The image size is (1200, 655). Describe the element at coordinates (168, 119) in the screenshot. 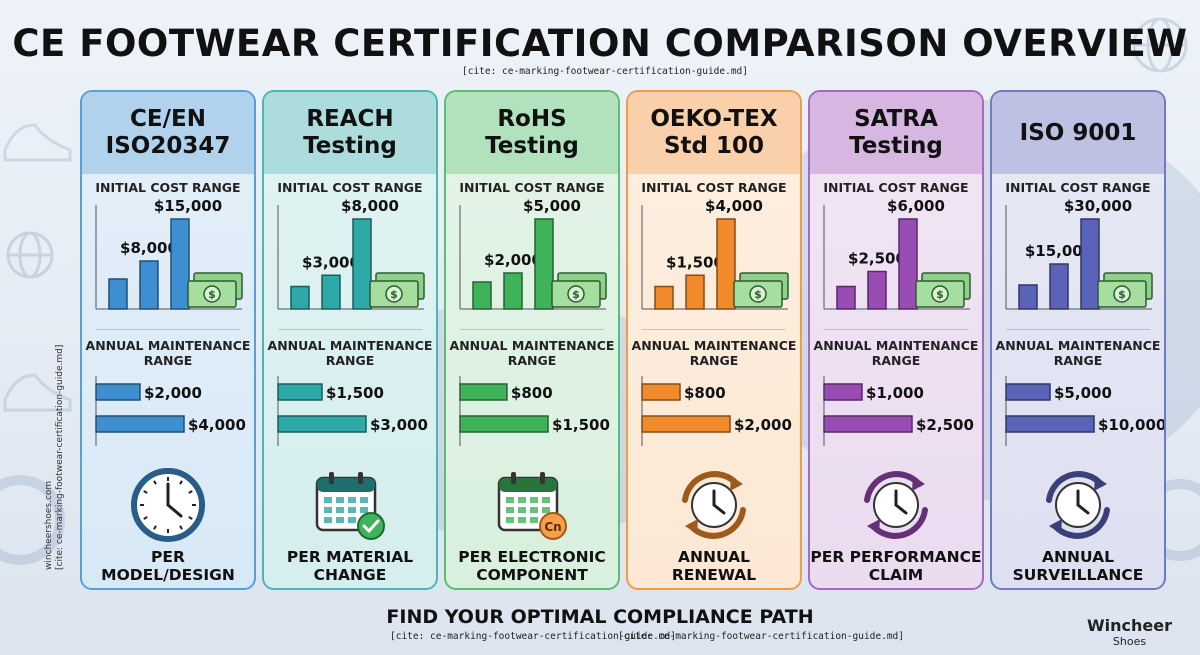

I see `cert-name-line: CE/EN` at that location.